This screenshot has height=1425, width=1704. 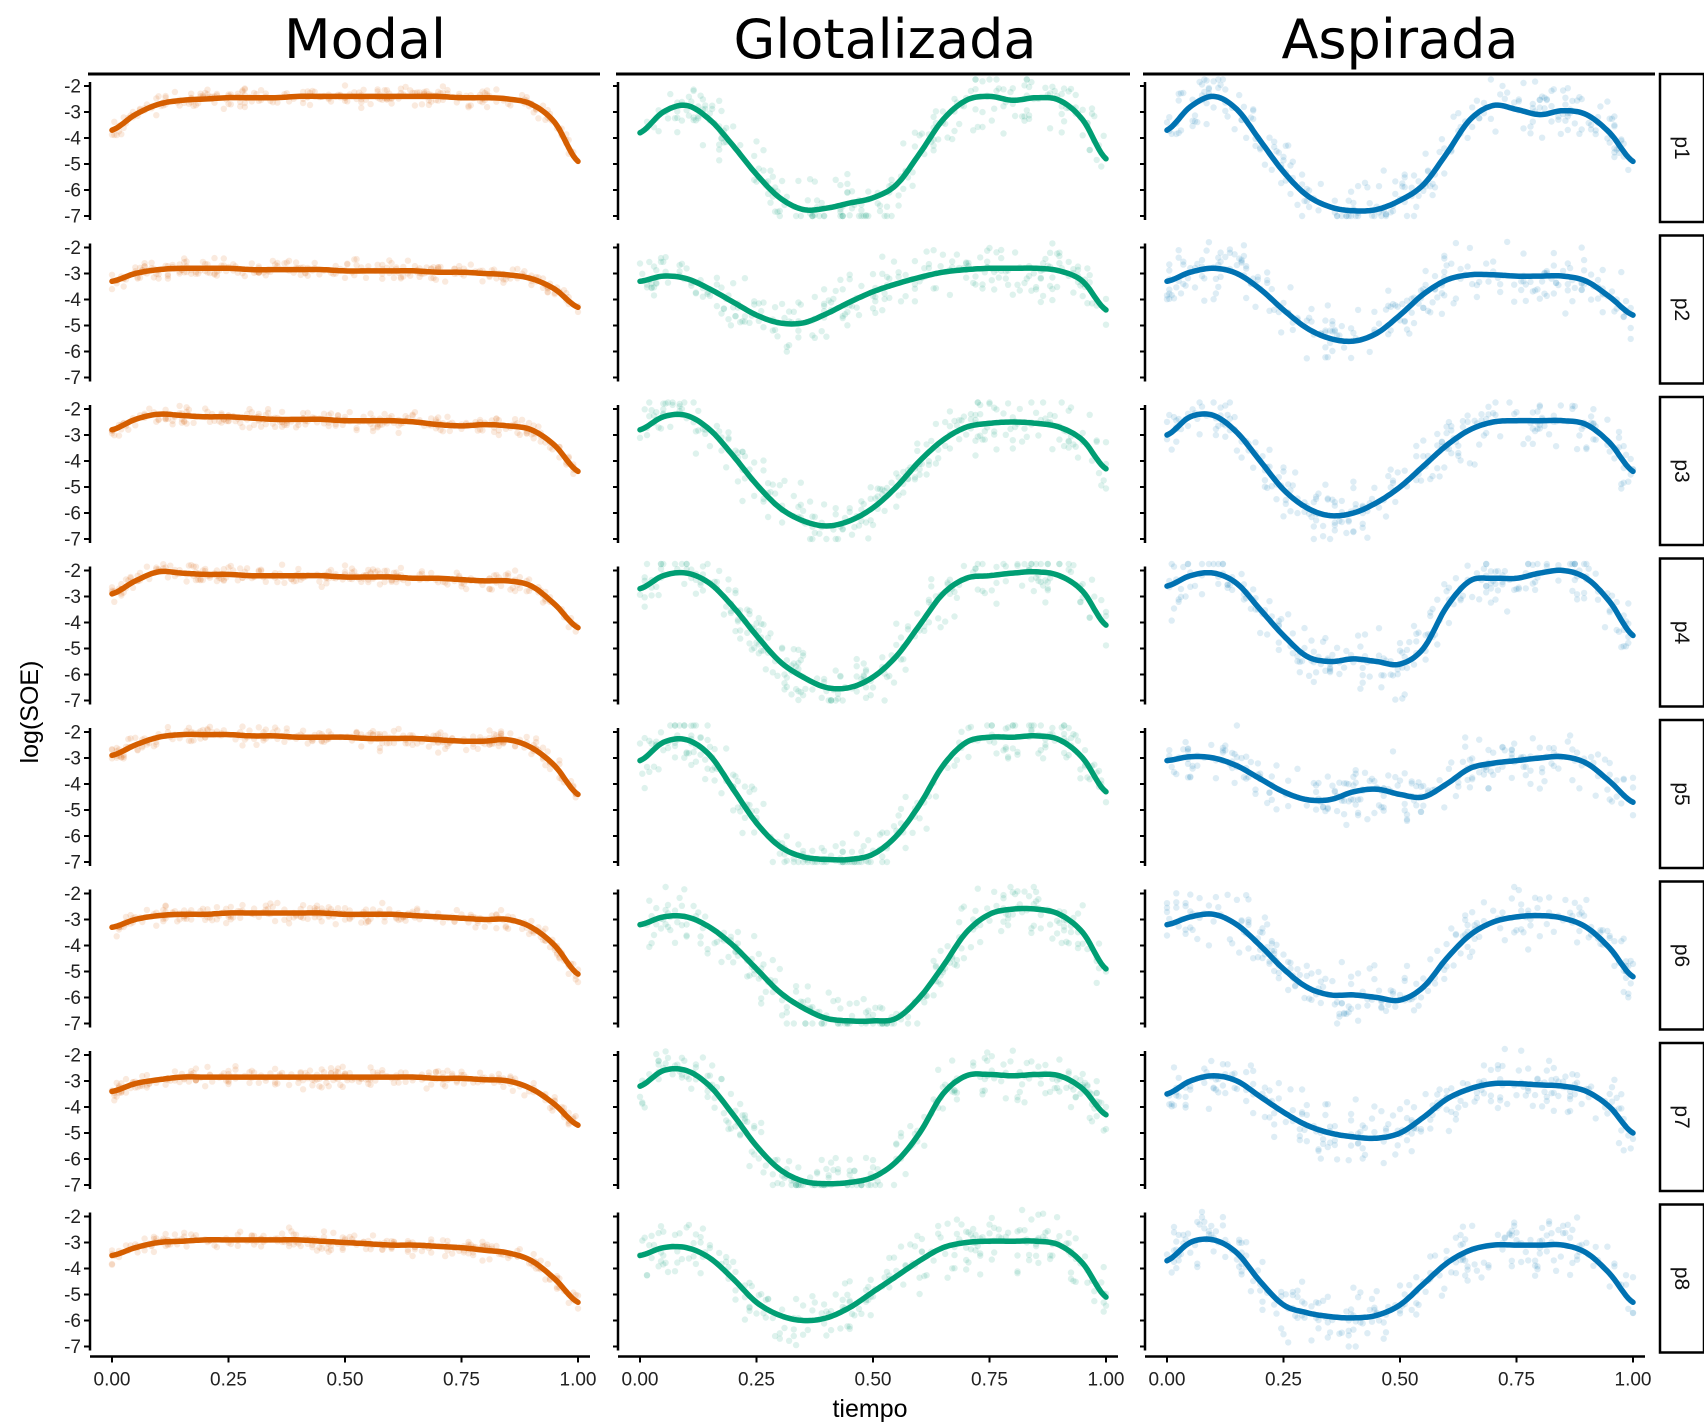 What do you see at coordinates (72, 597) in the screenshot?
I see `y-tick-label: -3` at bounding box center [72, 597].